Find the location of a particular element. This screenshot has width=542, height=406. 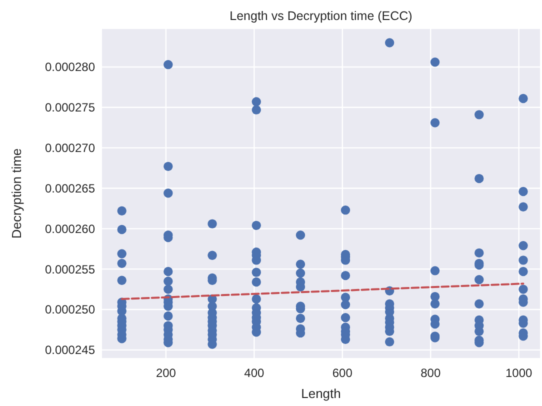

y-tick-label: 0.000245 is located at coordinates (70, 350).